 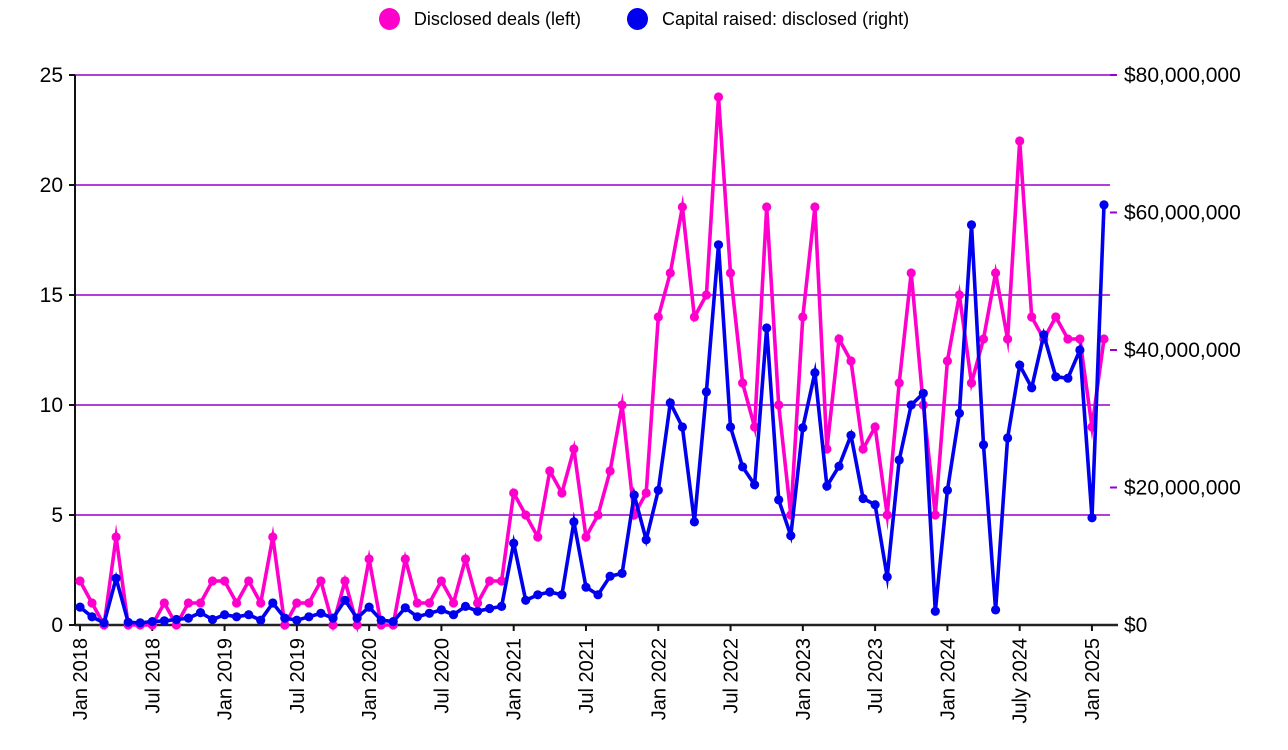 What do you see at coordinates (1093, 679) in the screenshot?
I see `x-axis-tick-label: Jan 2025` at bounding box center [1093, 679].